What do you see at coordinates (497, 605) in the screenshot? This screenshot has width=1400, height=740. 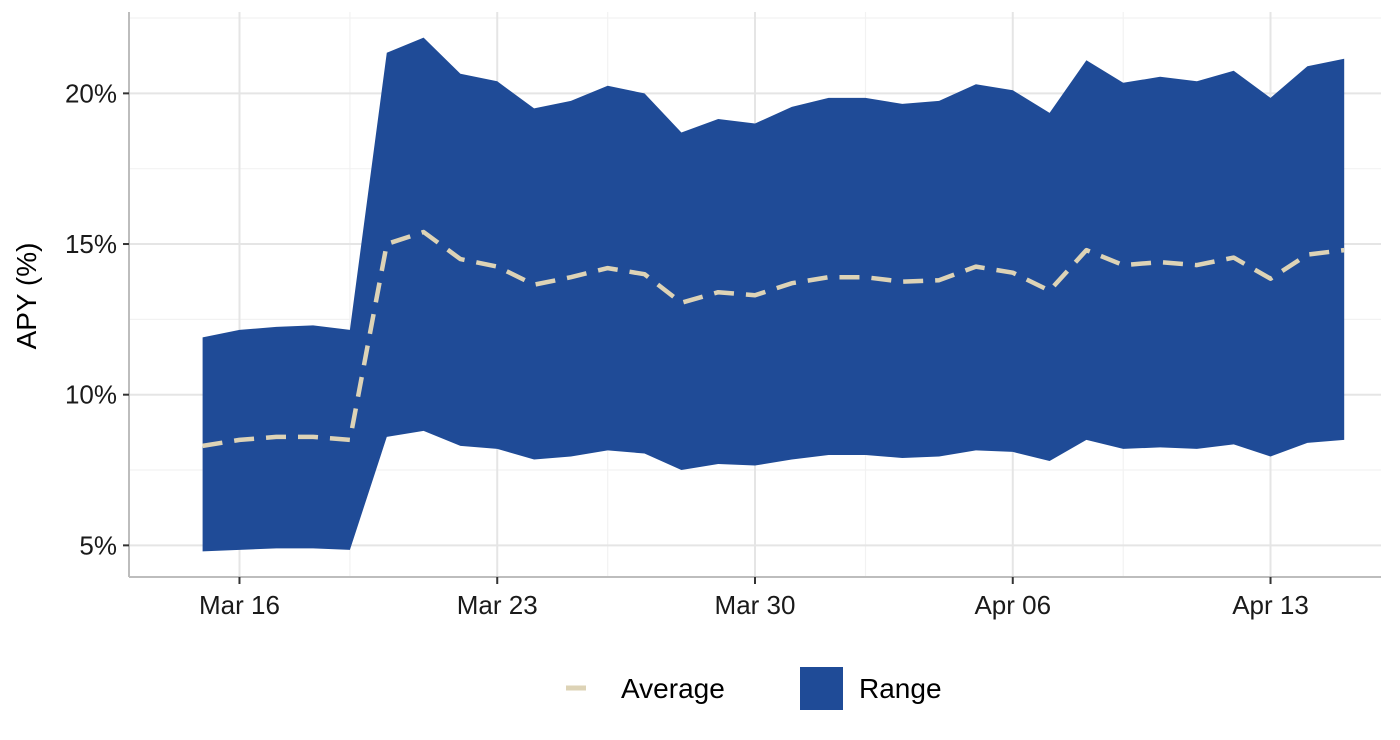 I see `x-tick-label: Mar 23` at bounding box center [497, 605].